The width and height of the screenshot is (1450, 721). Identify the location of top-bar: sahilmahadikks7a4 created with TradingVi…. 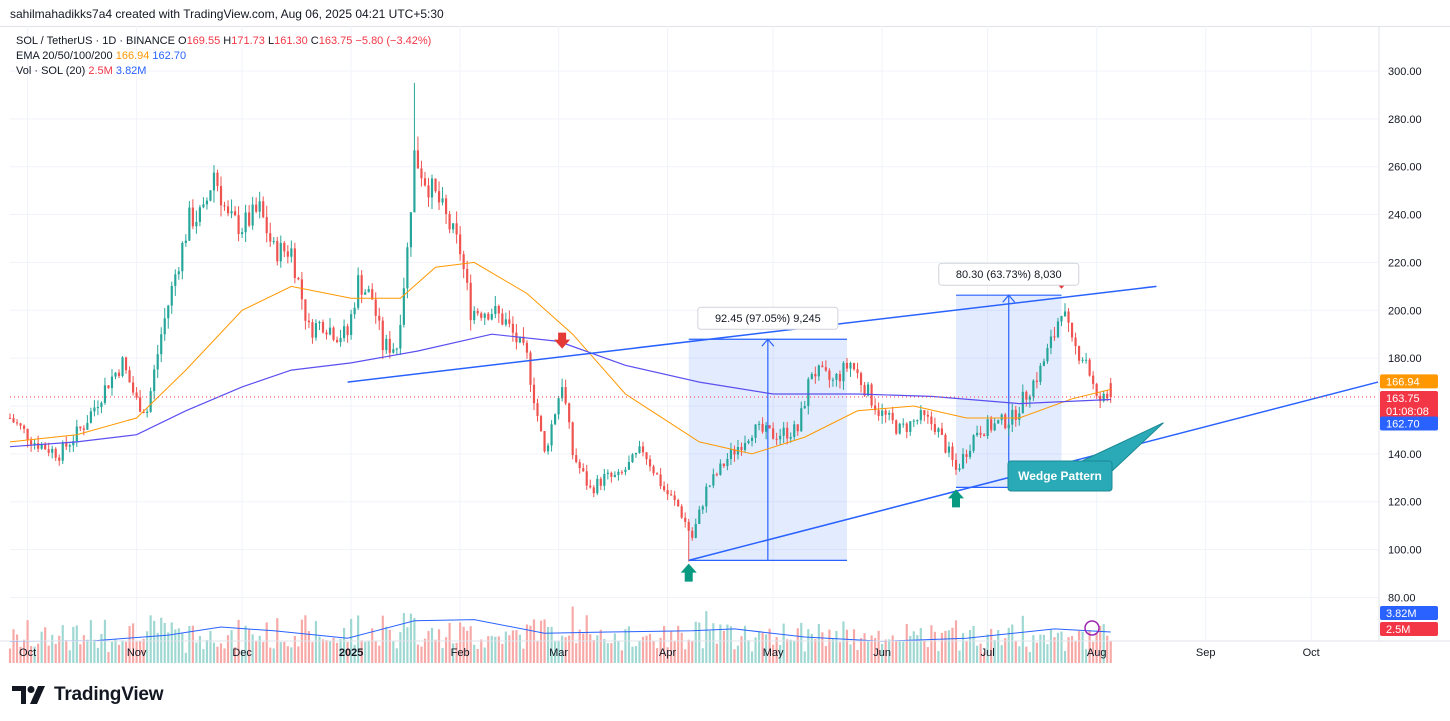
(725, 13).